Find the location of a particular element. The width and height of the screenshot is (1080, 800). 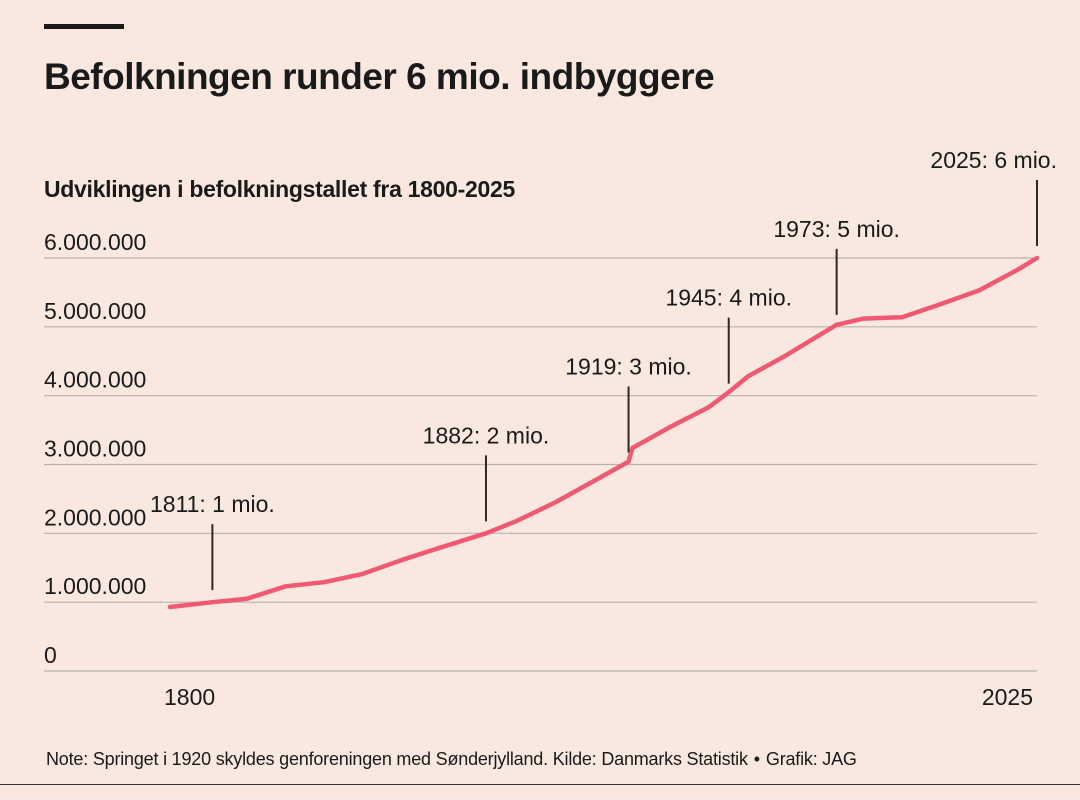

annotation-label: 1882: 2 mio. is located at coordinates (486, 435).